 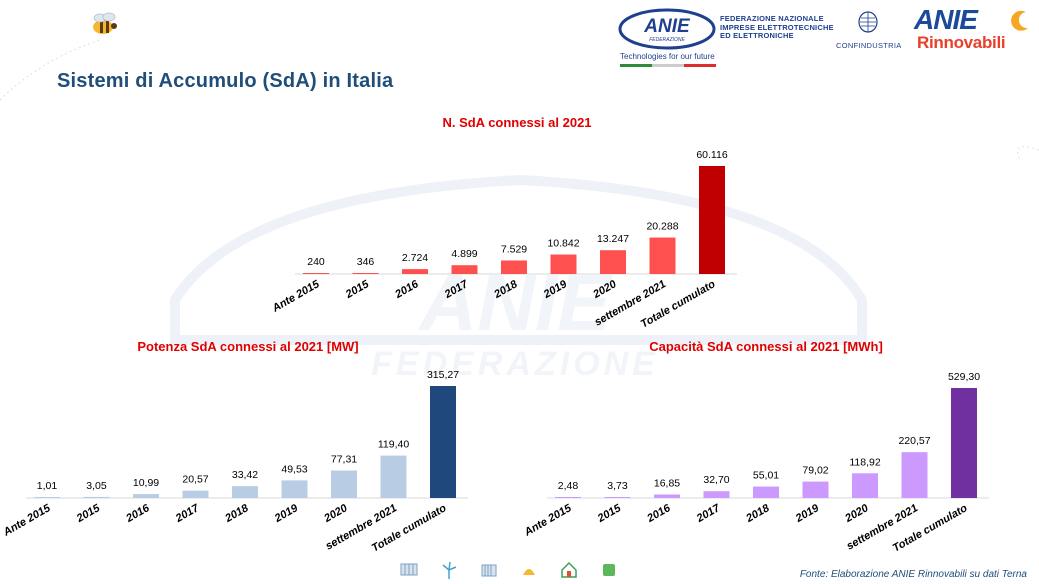 What do you see at coordinates (344, 460) in the screenshot?
I see `sda-power-data-label: 77,31` at bounding box center [344, 460].